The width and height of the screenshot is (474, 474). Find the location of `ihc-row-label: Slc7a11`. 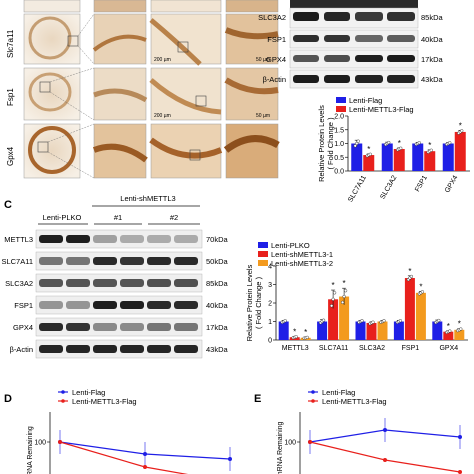

ihc-row-label: Slc7a11 is located at coordinates (10, 43).